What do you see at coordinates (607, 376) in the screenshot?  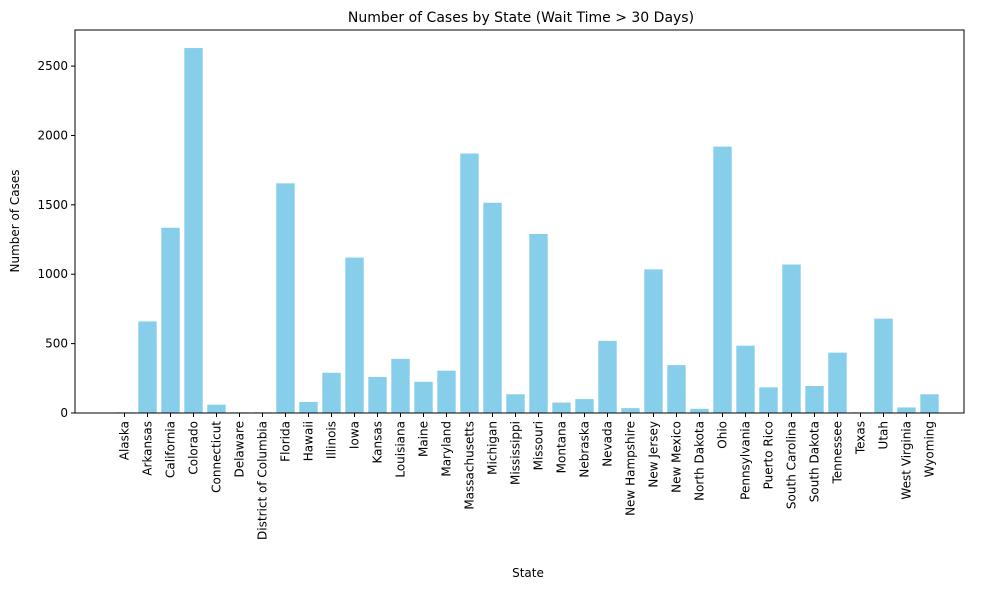 I see `bar-nevada` at bounding box center [607, 376].